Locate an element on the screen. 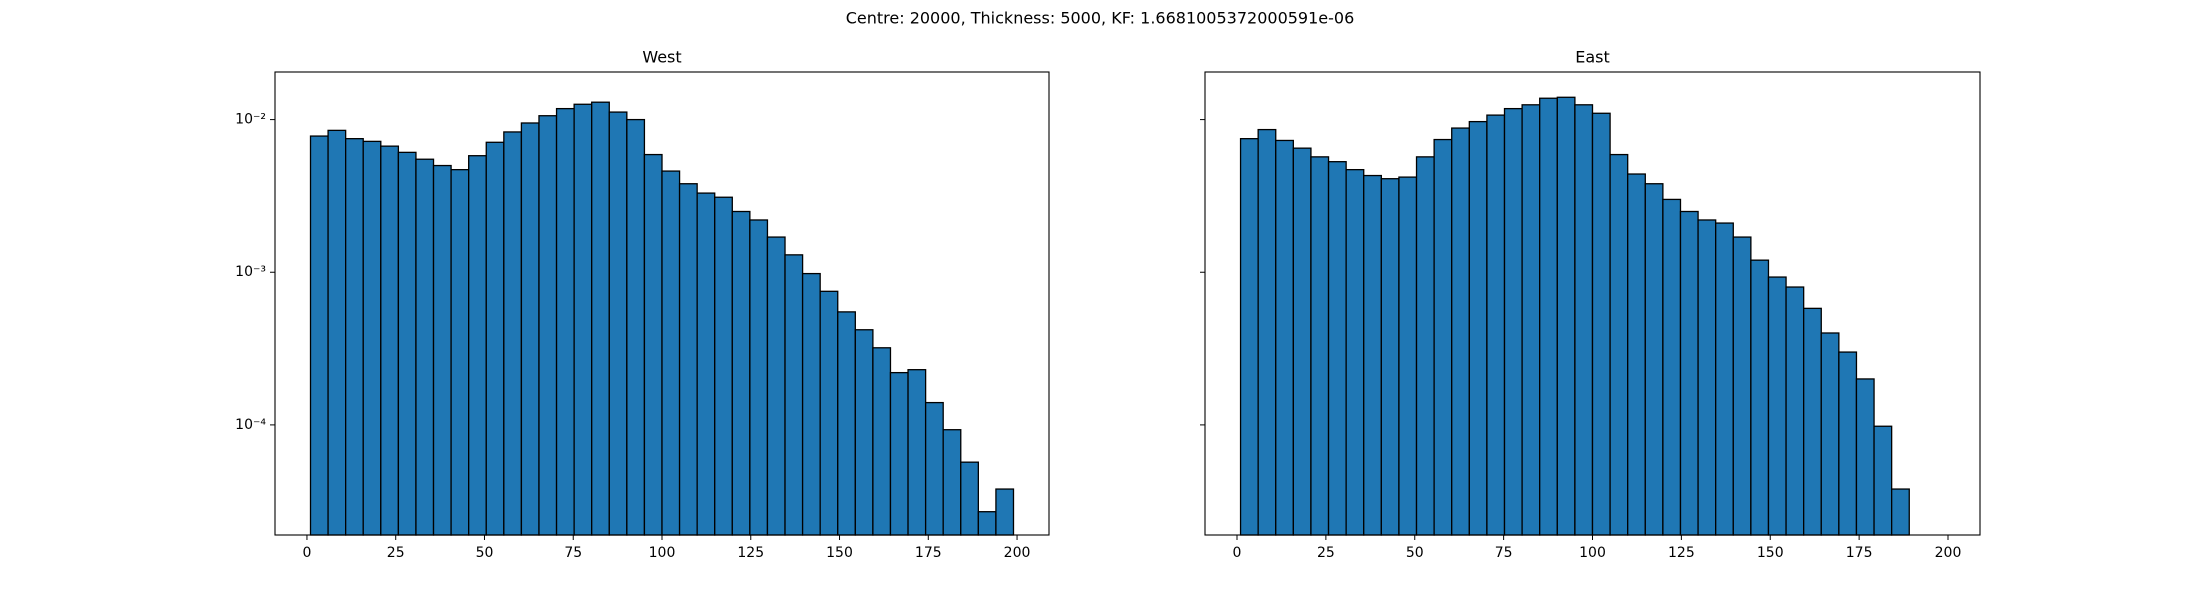 The width and height of the screenshot is (2200, 600). axes-title: East is located at coordinates (1592, 57).